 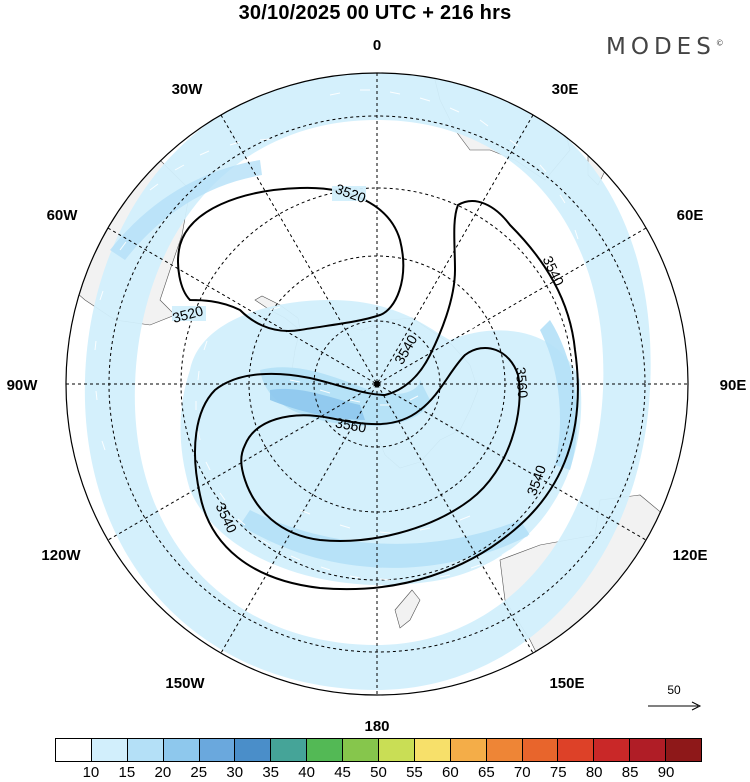 What do you see at coordinates (414, 772) in the screenshot?
I see `colorbar-tick-label: 55` at bounding box center [414, 772].